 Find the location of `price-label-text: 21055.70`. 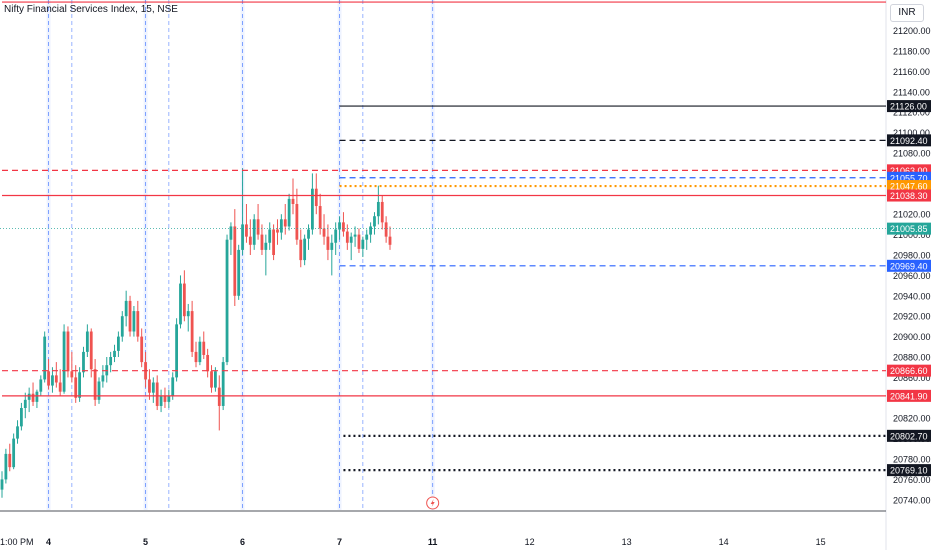

price-label-text: 21055.70 is located at coordinates (909, 178).